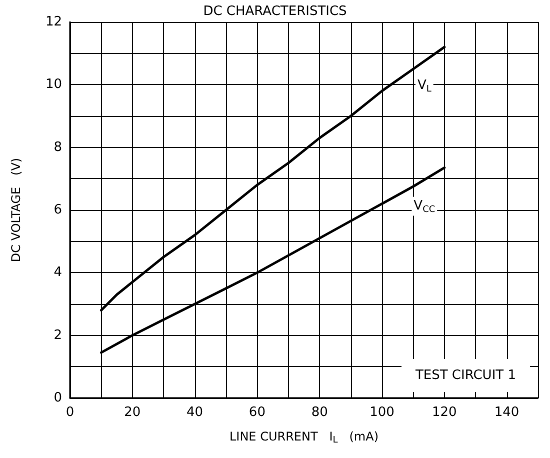  I want to click on x-tick-label: 140, so click(507, 412).